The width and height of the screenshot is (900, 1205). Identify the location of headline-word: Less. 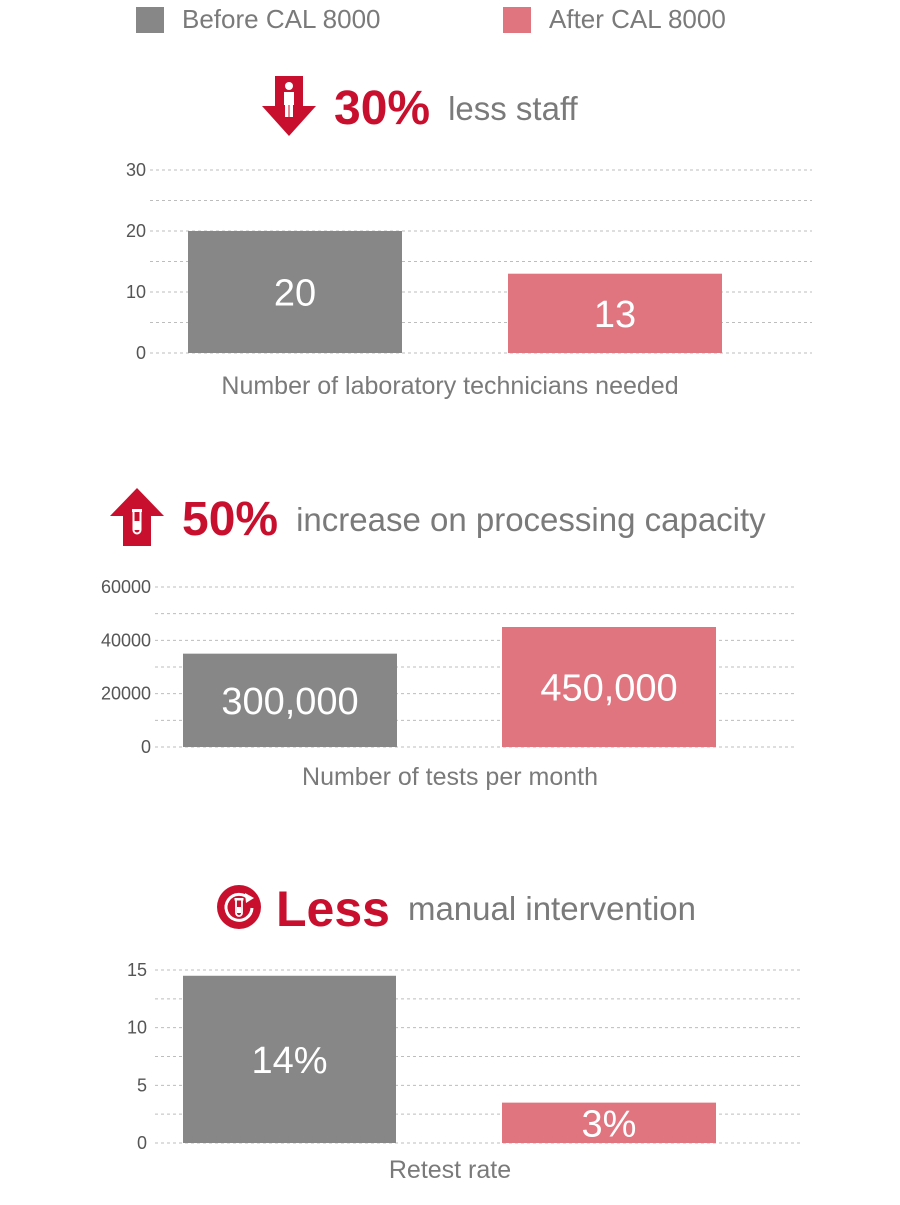
(333, 909).